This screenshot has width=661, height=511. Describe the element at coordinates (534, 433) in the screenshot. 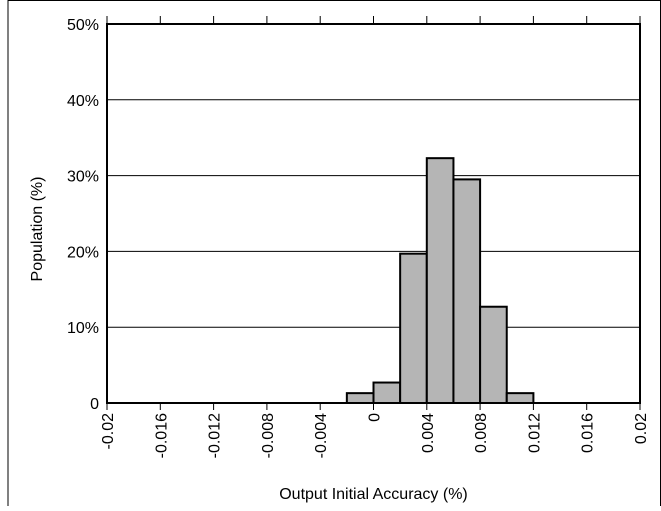

I see `x-tick-label: 0.012` at that location.